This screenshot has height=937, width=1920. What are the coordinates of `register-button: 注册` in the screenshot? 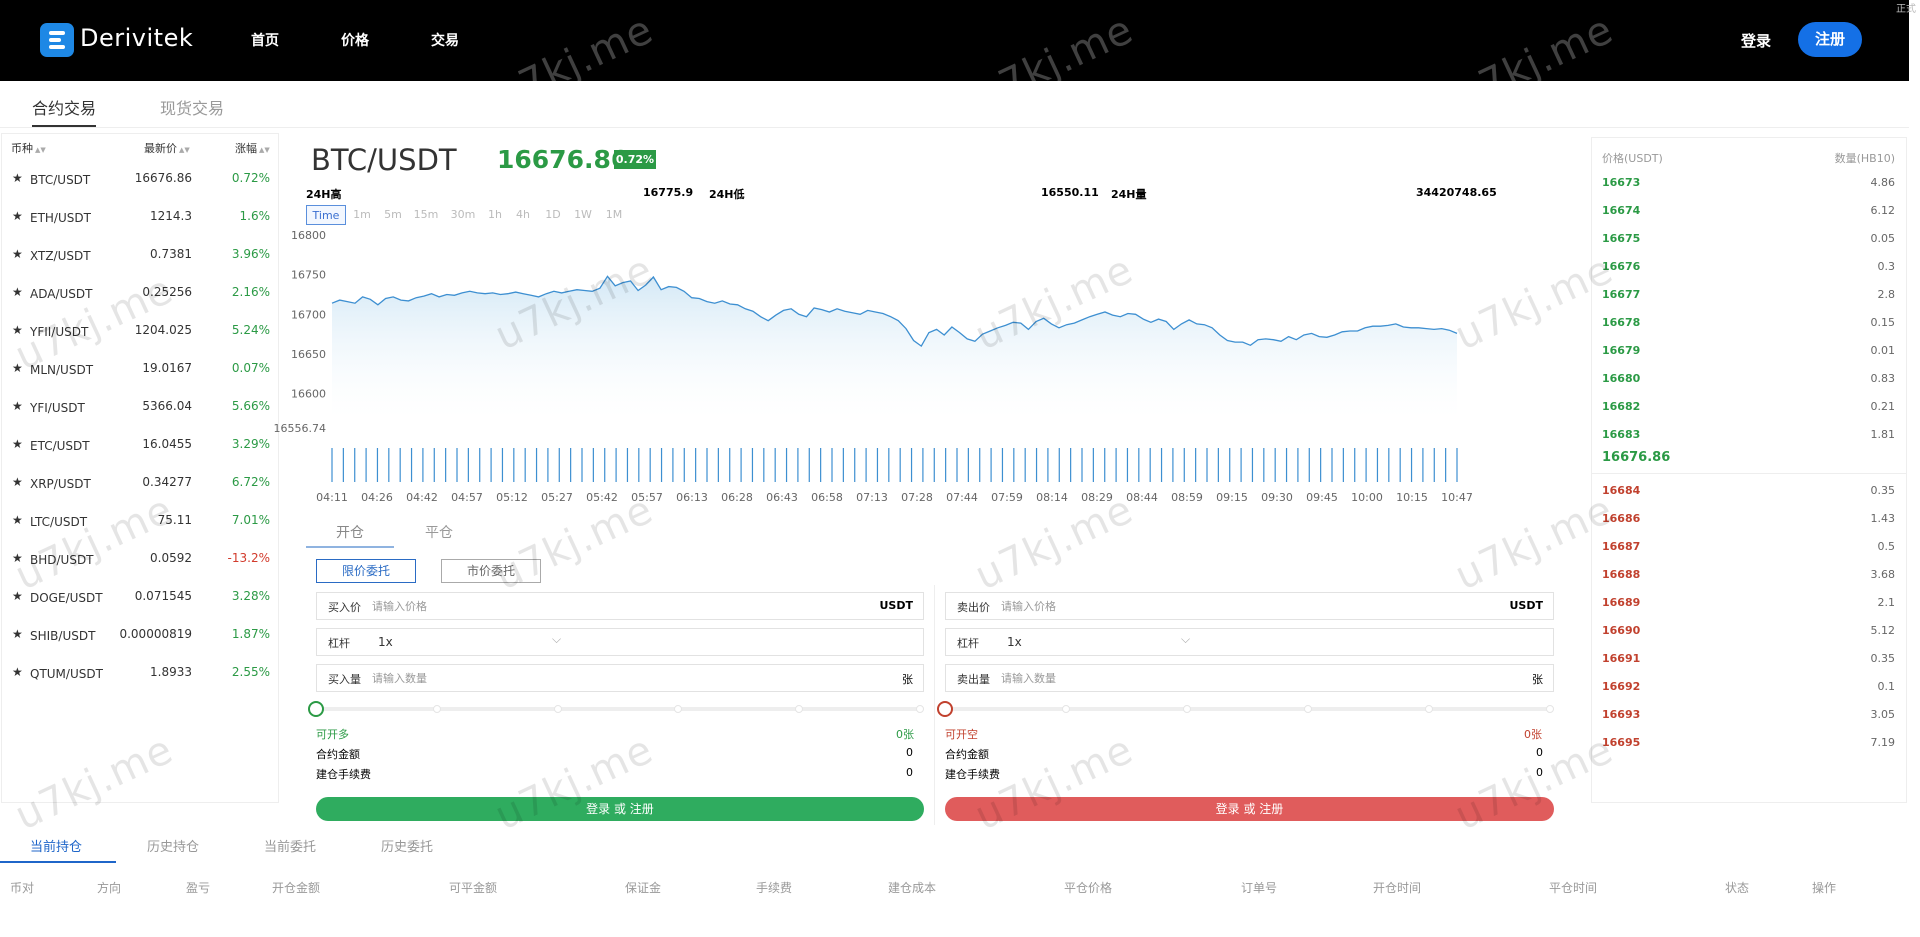 It's located at (1830, 39).